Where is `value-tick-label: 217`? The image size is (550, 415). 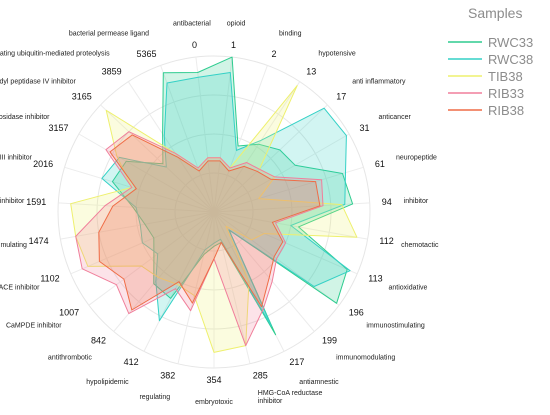 value-tick-label: 217 is located at coordinates (296, 362).